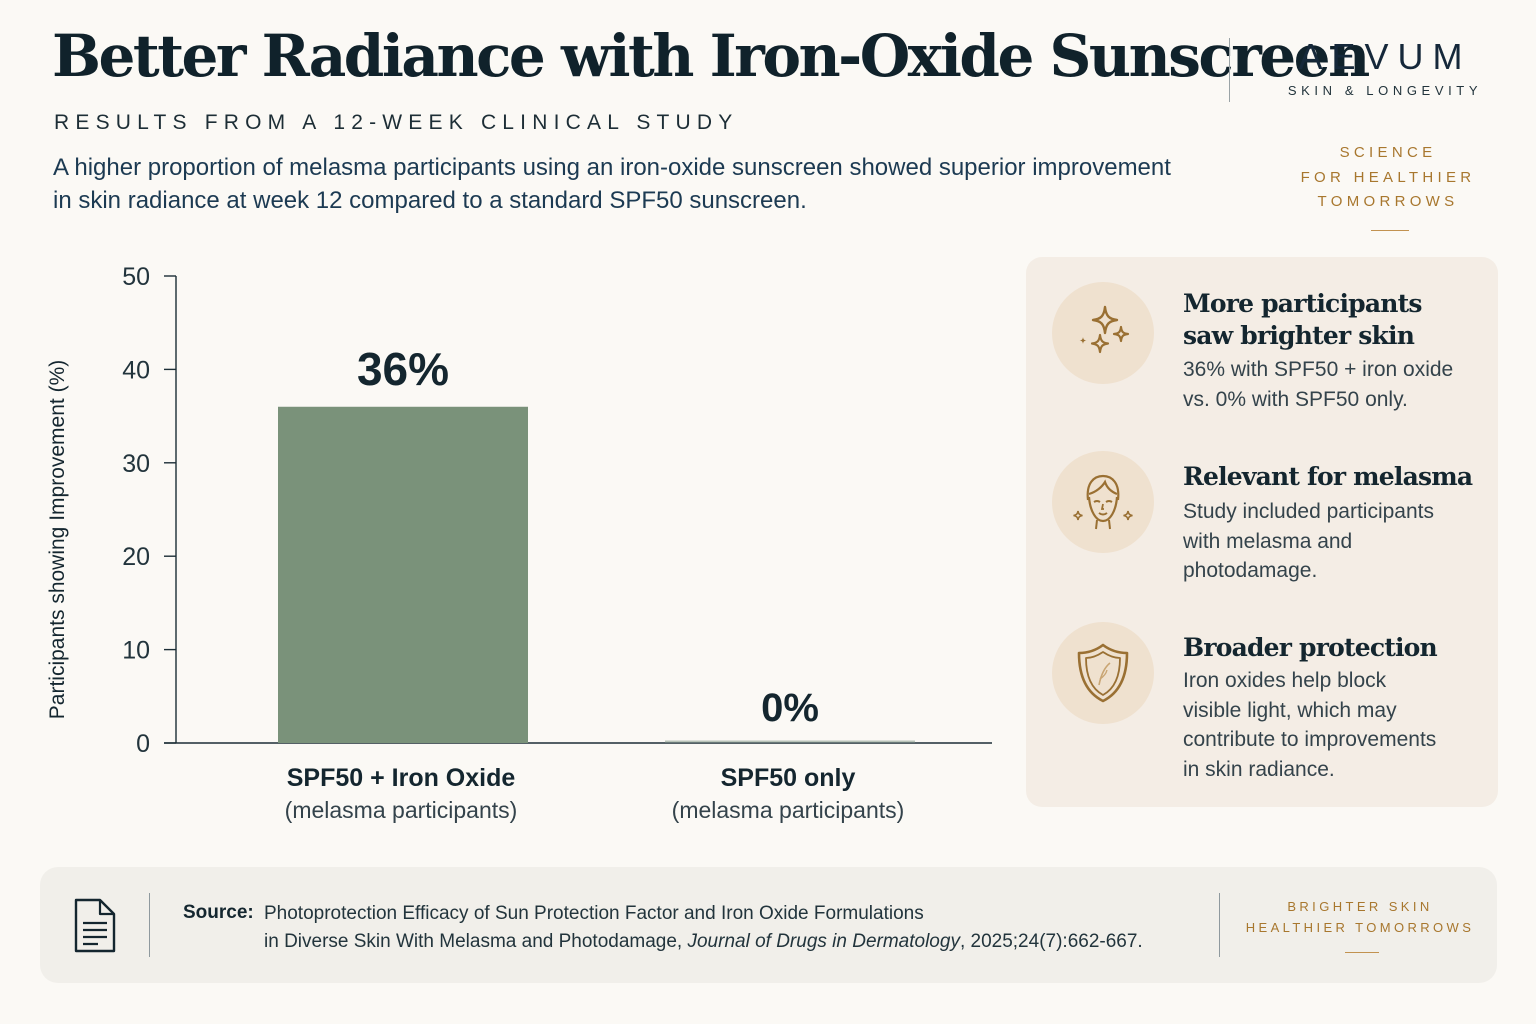 The height and width of the screenshot is (1024, 1536). I want to click on face-icon, so click(1103, 502).